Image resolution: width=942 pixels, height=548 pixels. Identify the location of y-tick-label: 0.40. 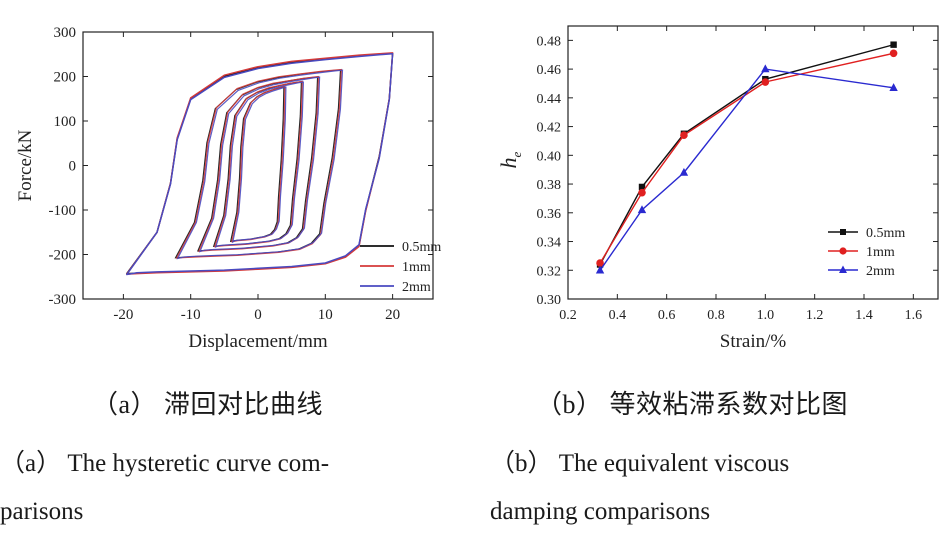
(549, 156).